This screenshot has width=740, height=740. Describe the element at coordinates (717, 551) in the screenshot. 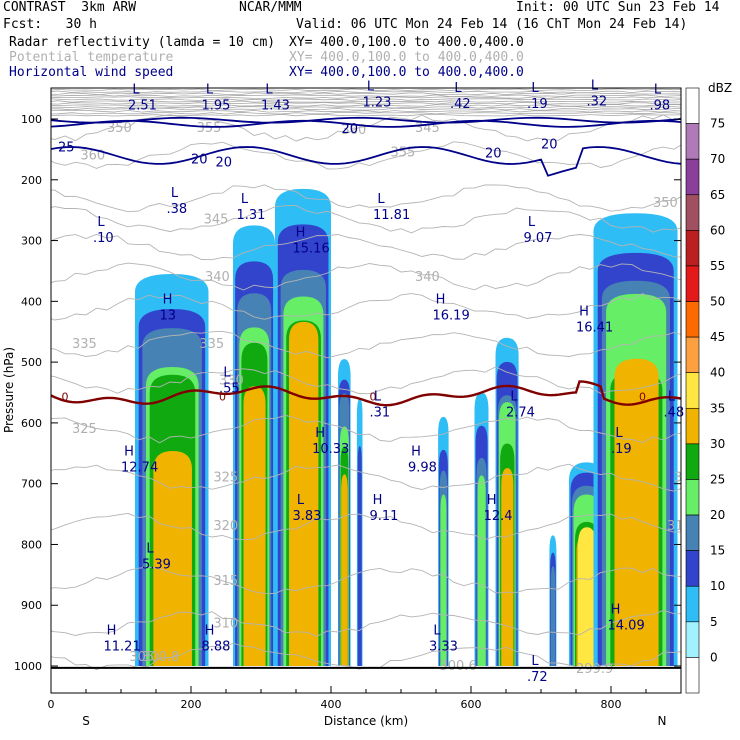

I see `colorbar-level-label: 15` at that location.